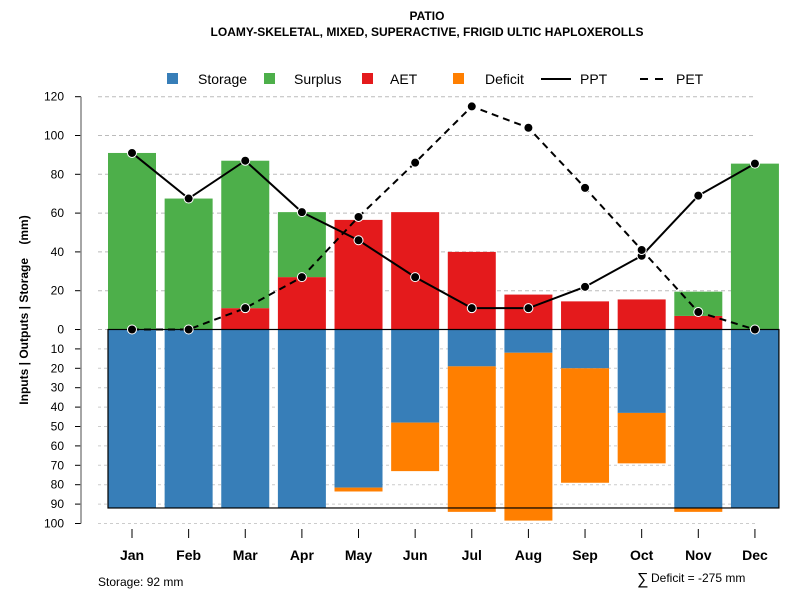 The height and width of the screenshot is (600, 800). What do you see at coordinates (172, 78) in the screenshot?
I see `legend-storage-swatch` at bounding box center [172, 78].